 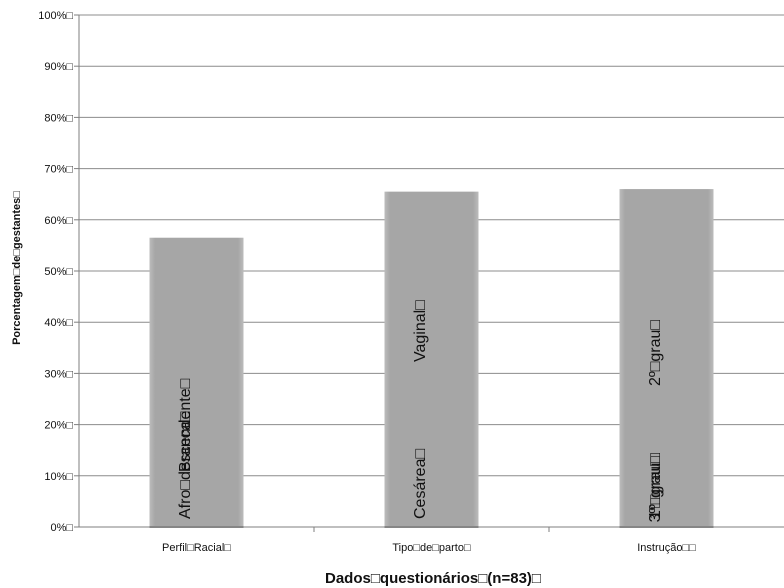 I want to click on y-tick-label: 70%□, so click(x=58, y=170).